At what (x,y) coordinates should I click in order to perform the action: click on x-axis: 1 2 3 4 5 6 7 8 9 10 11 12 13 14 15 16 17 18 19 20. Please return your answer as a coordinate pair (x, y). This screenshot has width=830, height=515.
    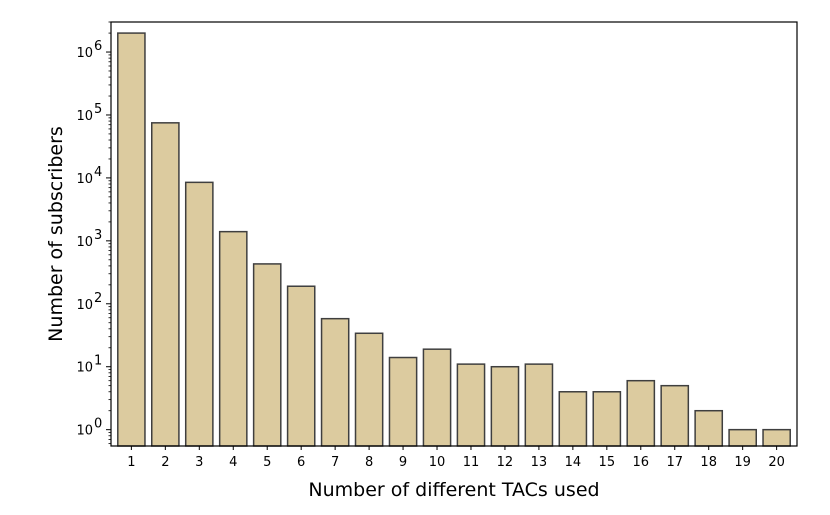
    Looking at the image, I should click on (456, 458).